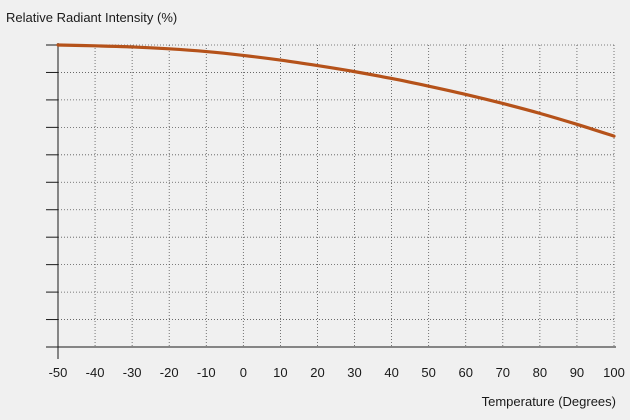 Image resolution: width=630 pixels, height=420 pixels. I want to click on x-tick-label: -20, so click(169, 372).